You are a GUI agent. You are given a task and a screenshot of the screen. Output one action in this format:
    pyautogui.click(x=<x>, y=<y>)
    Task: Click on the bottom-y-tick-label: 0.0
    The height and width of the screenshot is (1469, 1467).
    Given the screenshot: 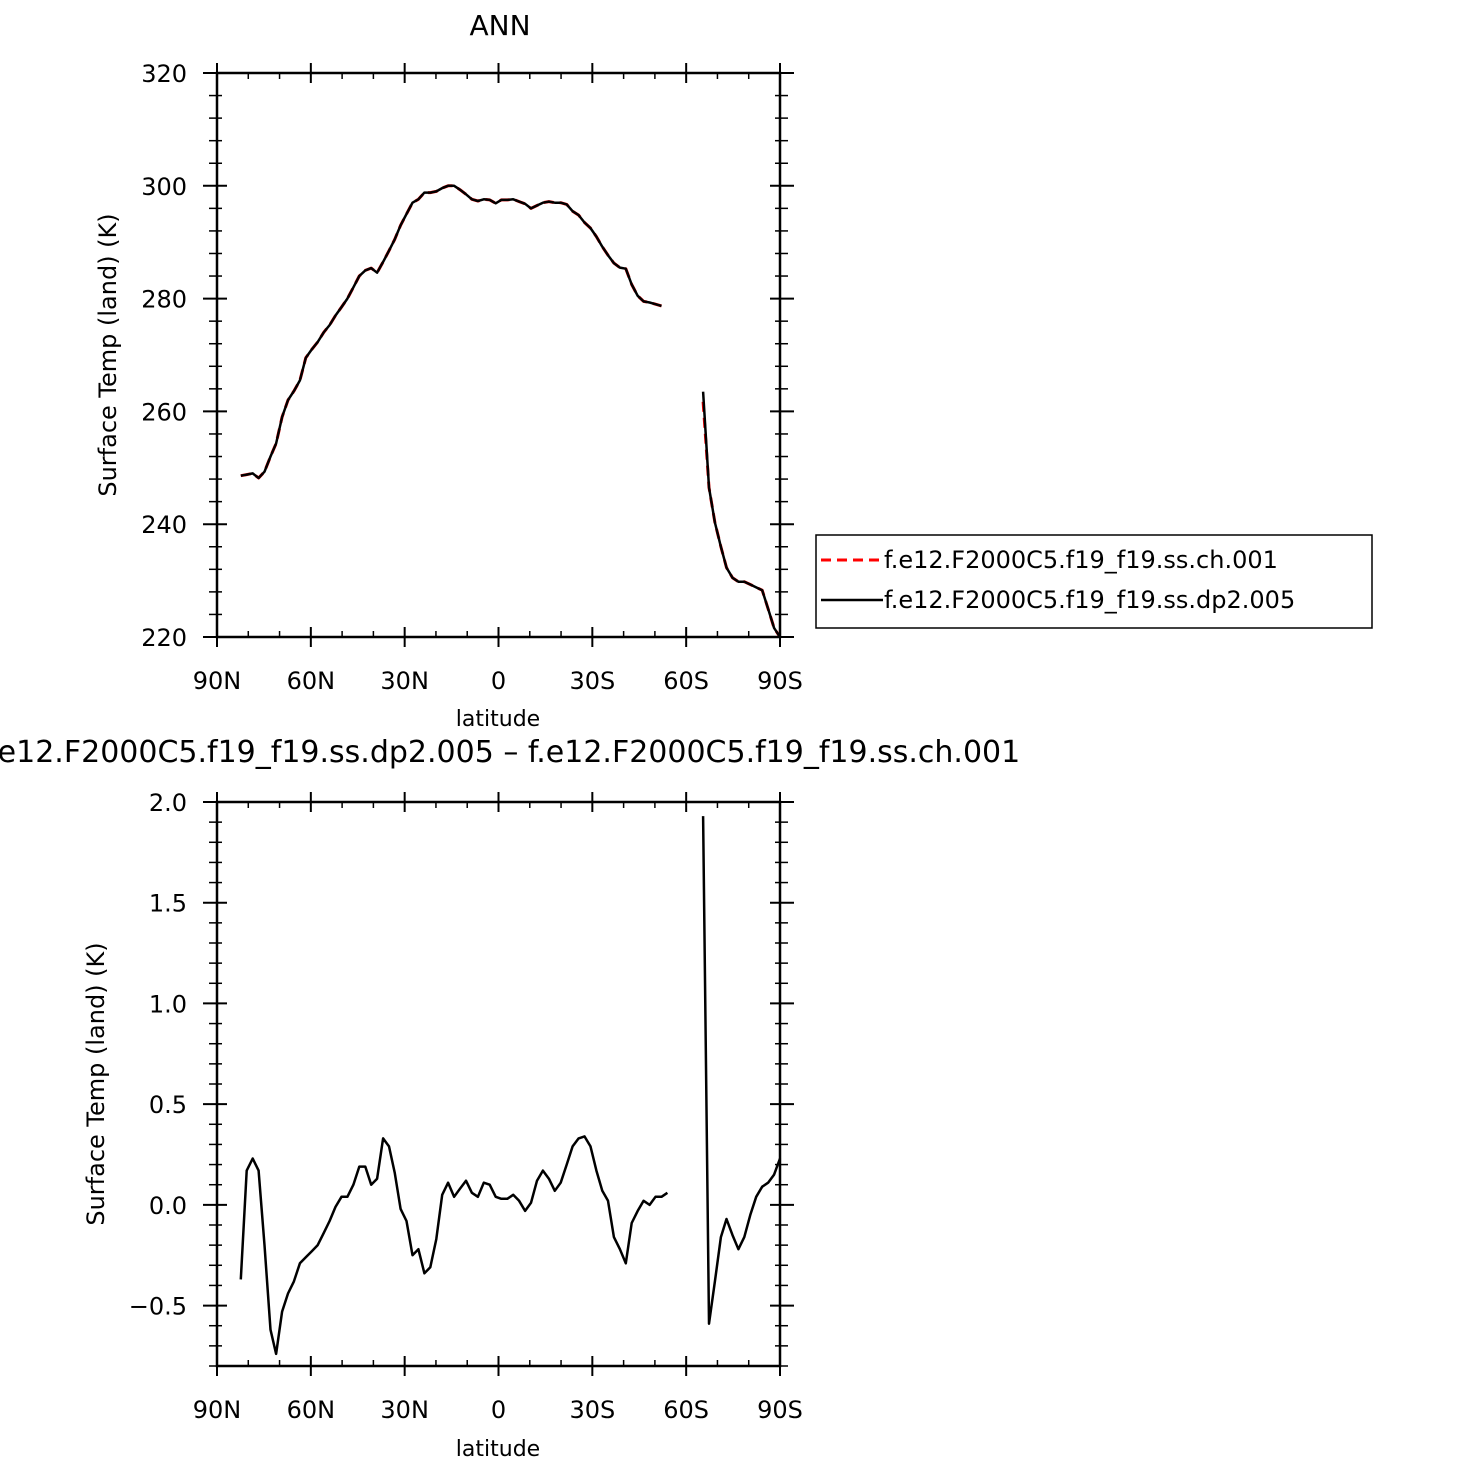 What is the action you would take?
    pyautogui.click(x=168, y=1206)
    